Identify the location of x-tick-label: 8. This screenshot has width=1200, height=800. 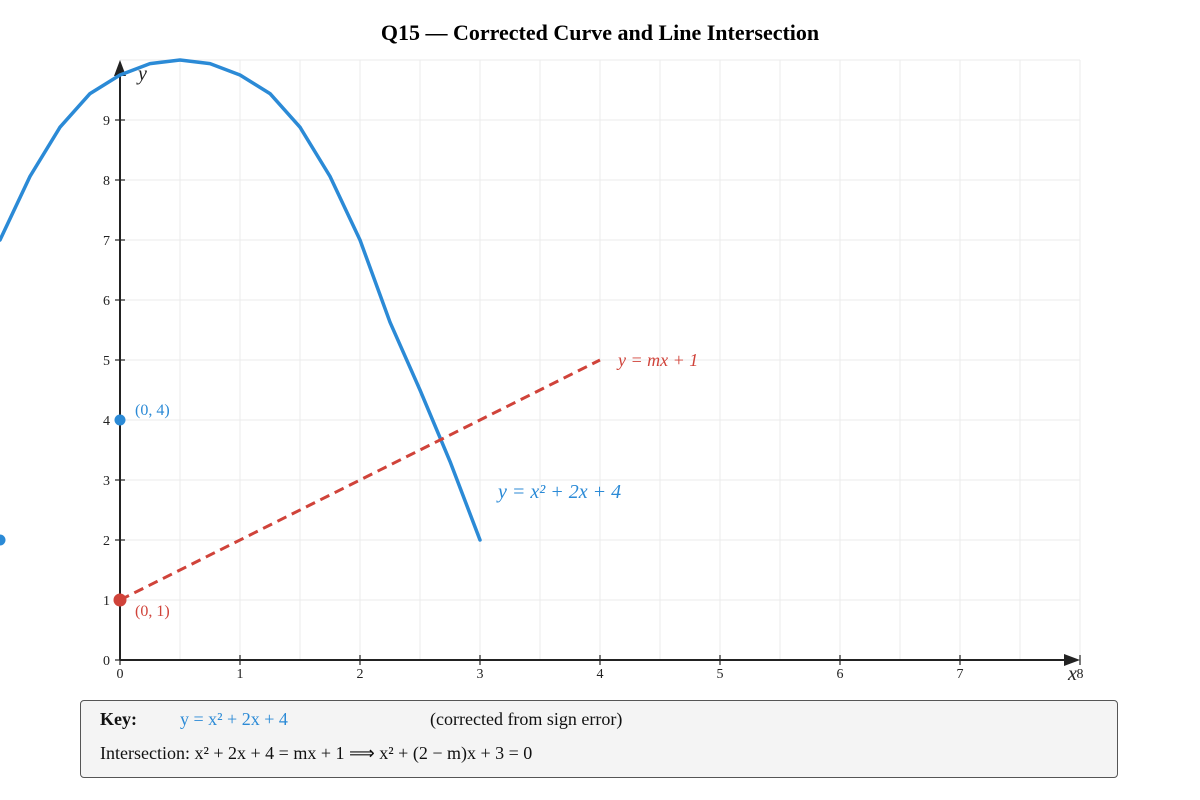
(1080, 674).